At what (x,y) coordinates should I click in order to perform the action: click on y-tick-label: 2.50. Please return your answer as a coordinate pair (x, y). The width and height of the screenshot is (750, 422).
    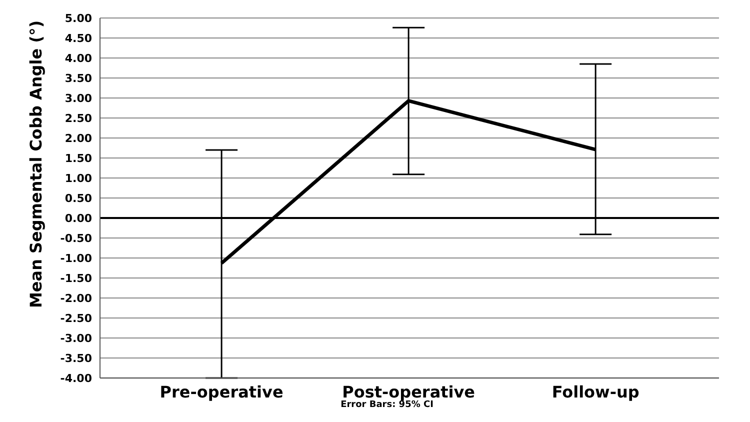
    Looking at the image, I should click on (78, 118).